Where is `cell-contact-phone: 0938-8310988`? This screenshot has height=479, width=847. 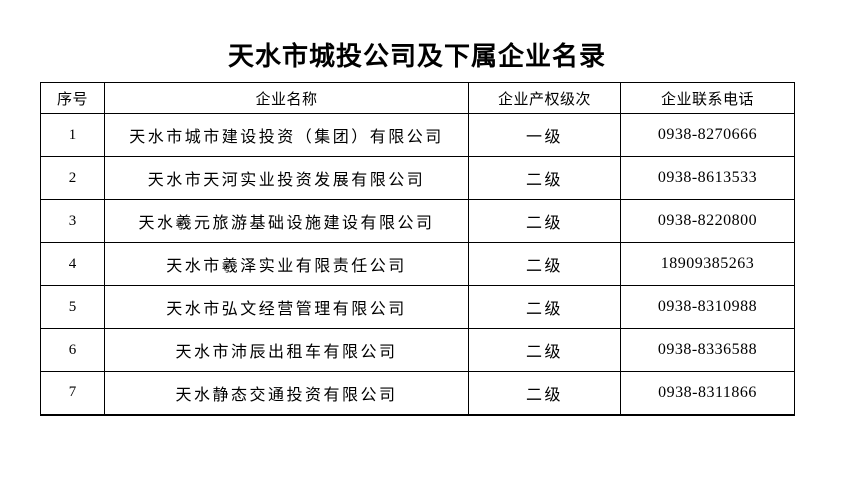
cell-contact-phone: 0938-8310988 is located at coordinates (707, 307).